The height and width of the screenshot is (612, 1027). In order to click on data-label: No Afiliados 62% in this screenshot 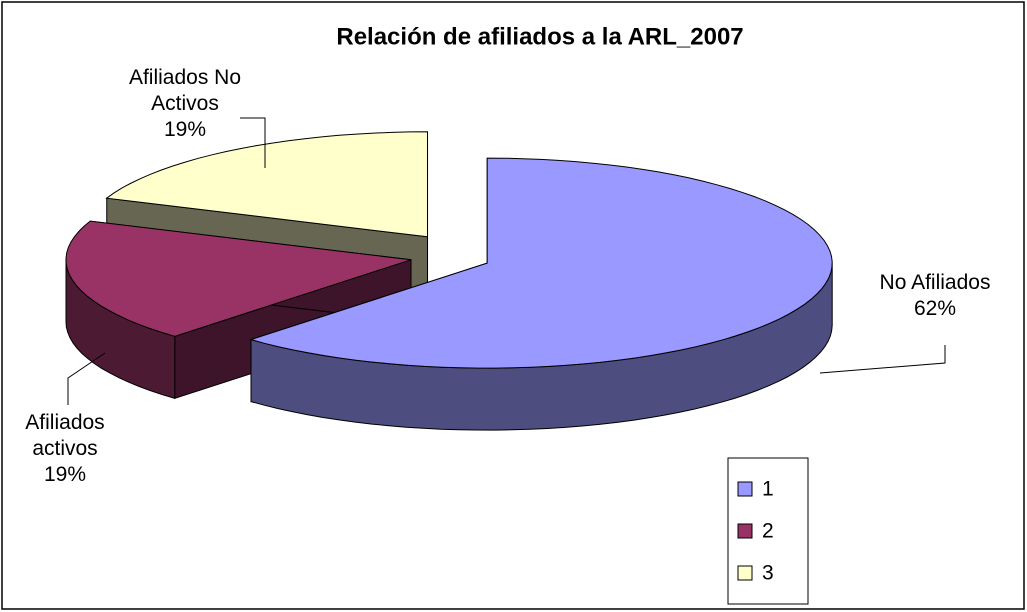, I will do `click(935, 296)`.